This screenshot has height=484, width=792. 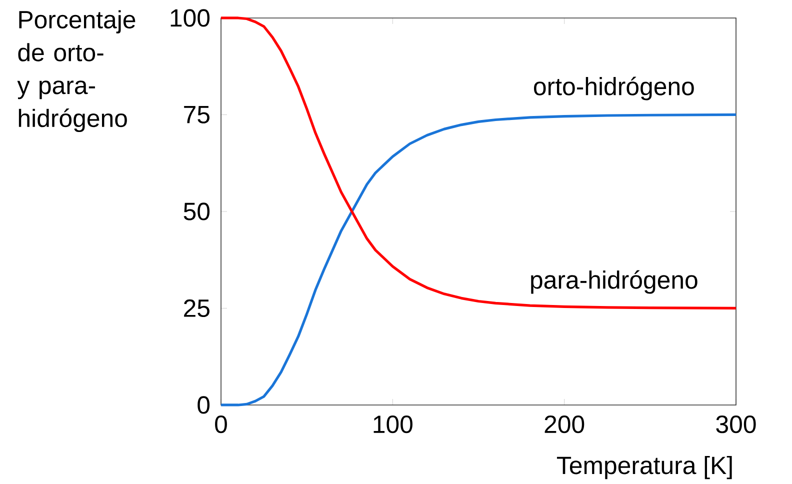 I want to click on series-label: para-hidrógeno, so click(x=614, y=282).